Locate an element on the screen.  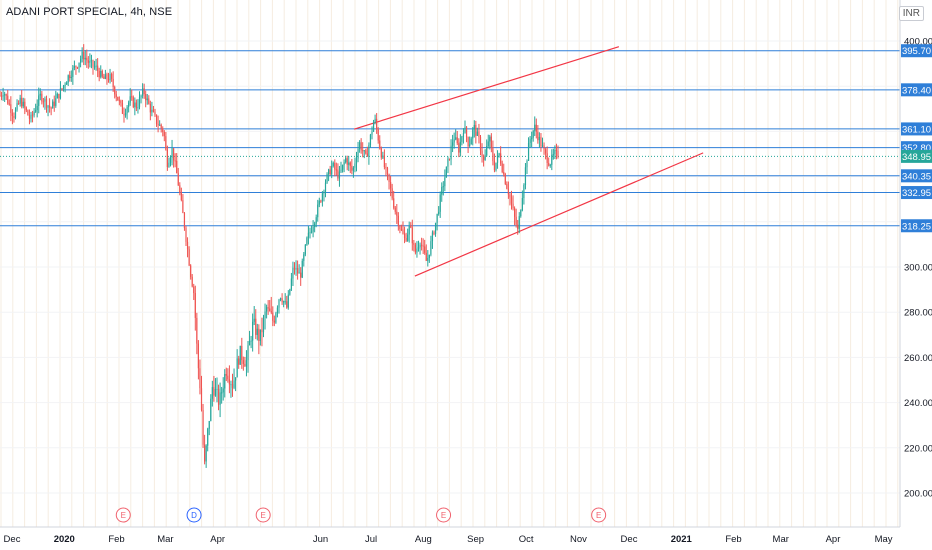
x-tick-label: Sep is located at coordinates (475, 539).